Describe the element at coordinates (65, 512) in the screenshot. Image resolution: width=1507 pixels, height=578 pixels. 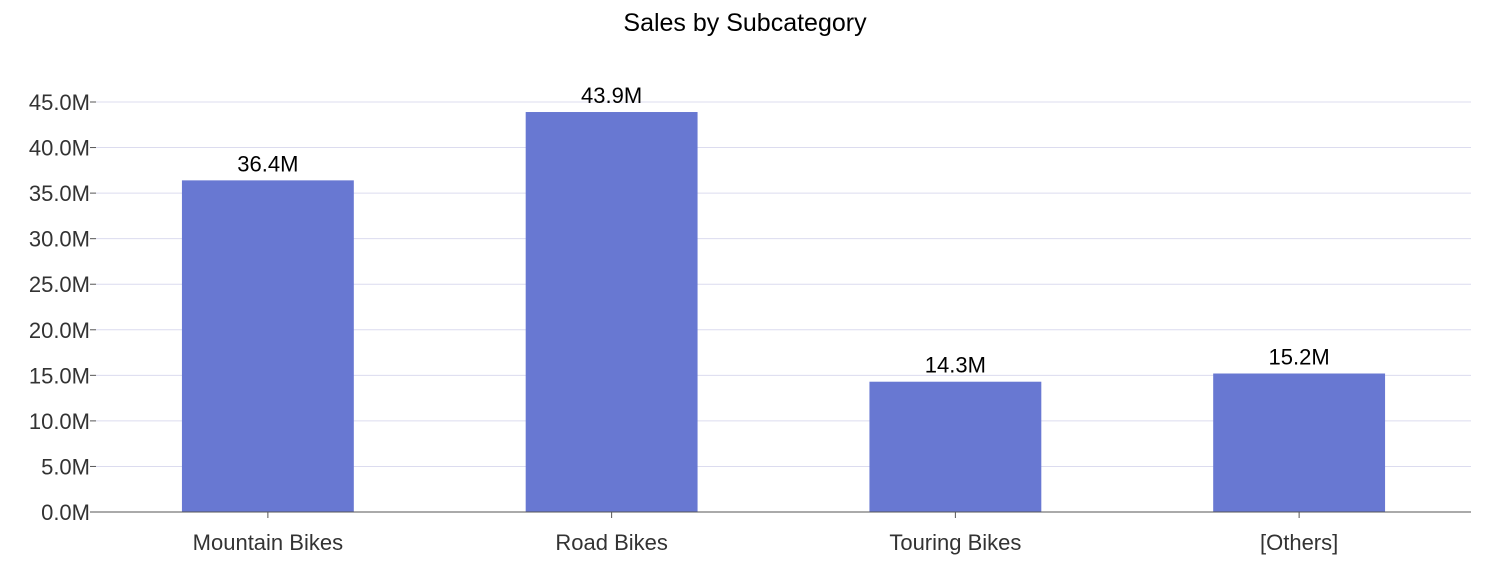
I see `y-tick-label: 0.0M` at that location.